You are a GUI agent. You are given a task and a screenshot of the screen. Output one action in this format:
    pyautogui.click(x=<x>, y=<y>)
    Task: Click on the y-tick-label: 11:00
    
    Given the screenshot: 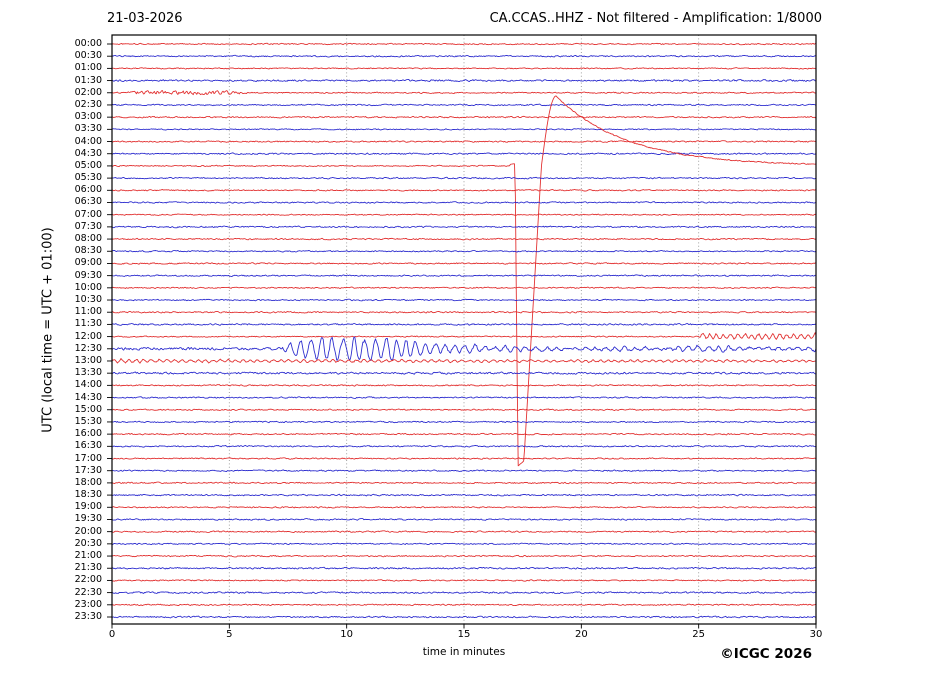 What is the action you would take?
    pyautogui.click(x=88, y=312)
    